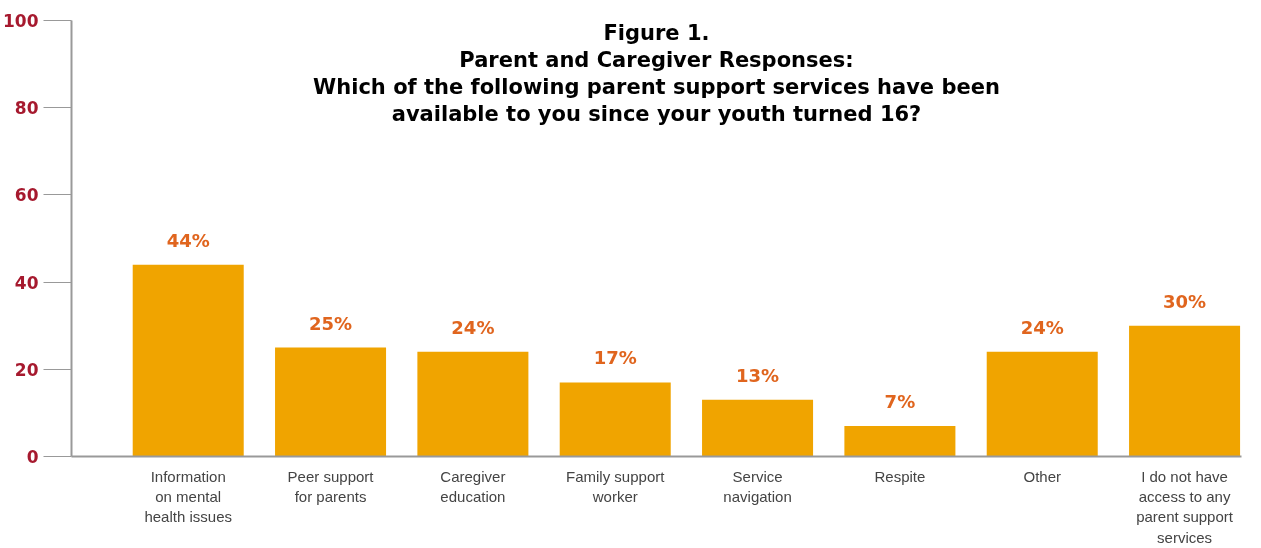 The image size is (1261, 548). Describe the element at coordinates (656, 73) in the screenshot. I see `text: Figure 1. Parent and Caregiver Responses: Which of the following parent support services have been available to you since your youth turned 16?` at that location.